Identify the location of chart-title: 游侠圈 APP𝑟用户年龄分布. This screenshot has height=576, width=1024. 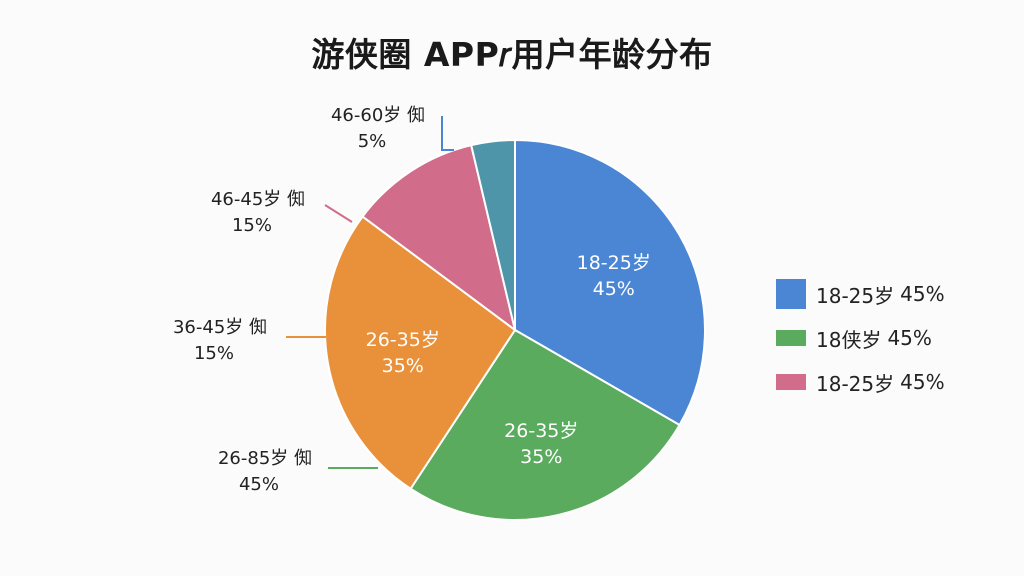
(512, 54).